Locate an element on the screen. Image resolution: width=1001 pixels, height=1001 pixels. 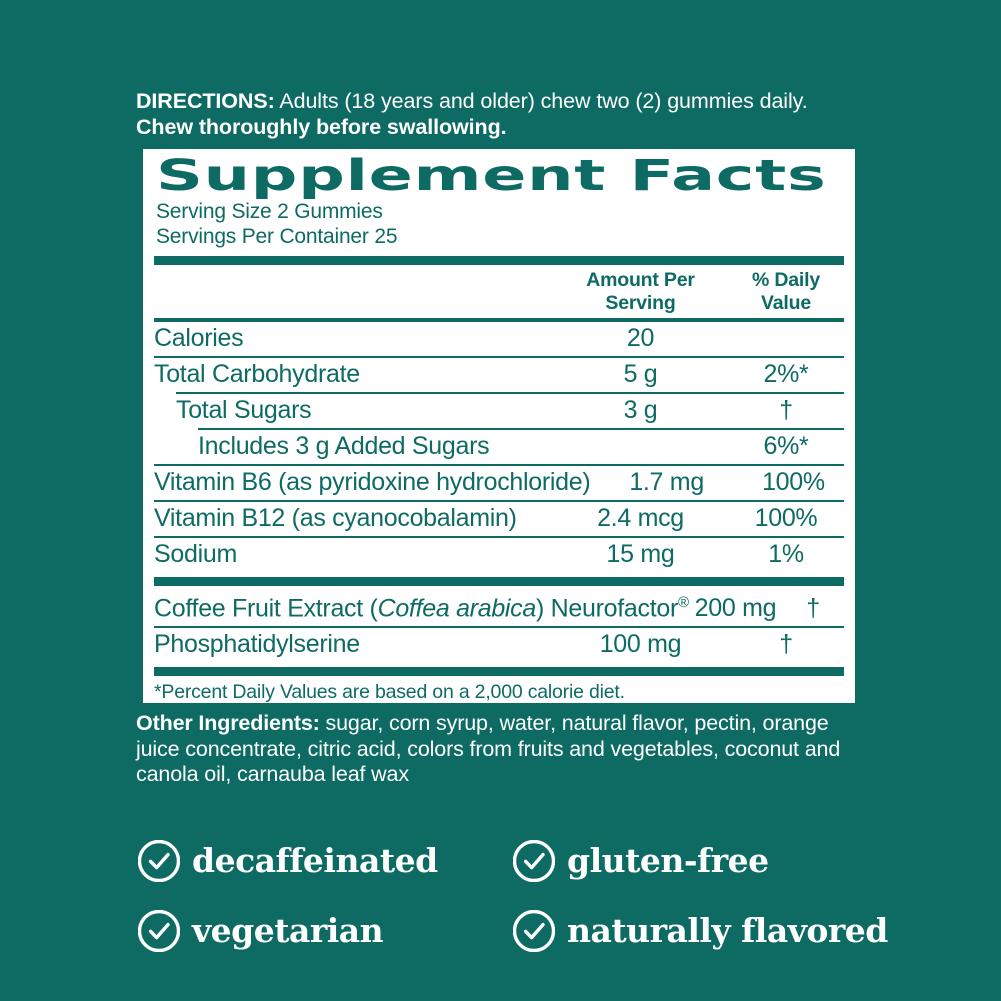
column-header-amount: Amount Per Serving is located at coordinates (640, 291).